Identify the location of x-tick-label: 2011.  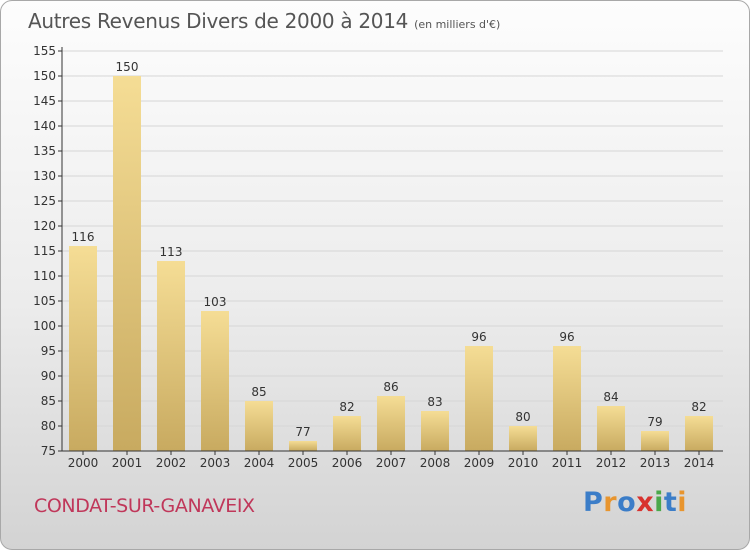
(567, 463).